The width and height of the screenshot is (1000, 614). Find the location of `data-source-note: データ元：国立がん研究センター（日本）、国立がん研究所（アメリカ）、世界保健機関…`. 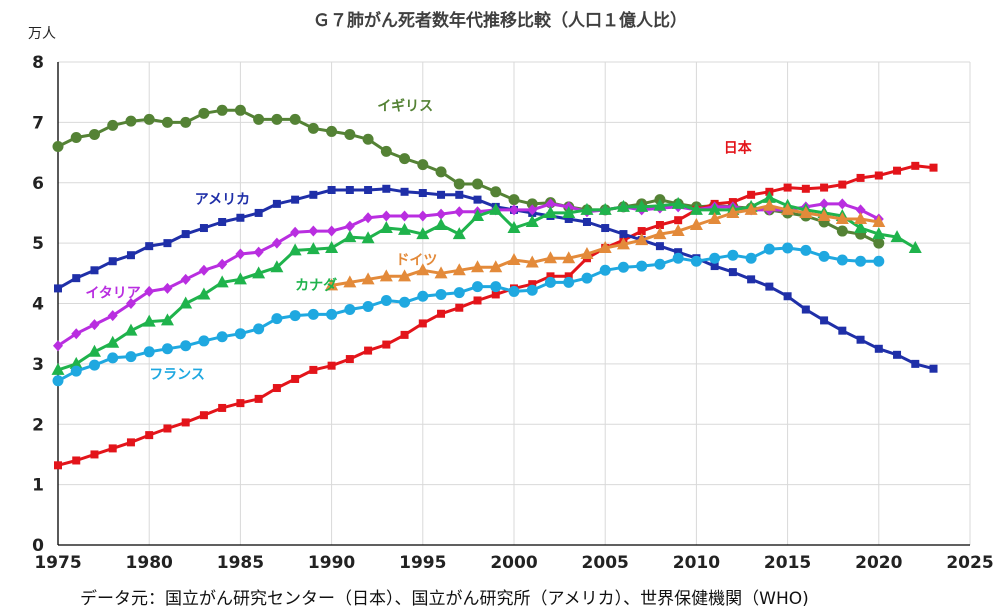

data-source-note: データ元：国立がん研究センター（日本）、国立がん研究所（アメリカ）、世界保健機関… is located at coordinates (444, 599).